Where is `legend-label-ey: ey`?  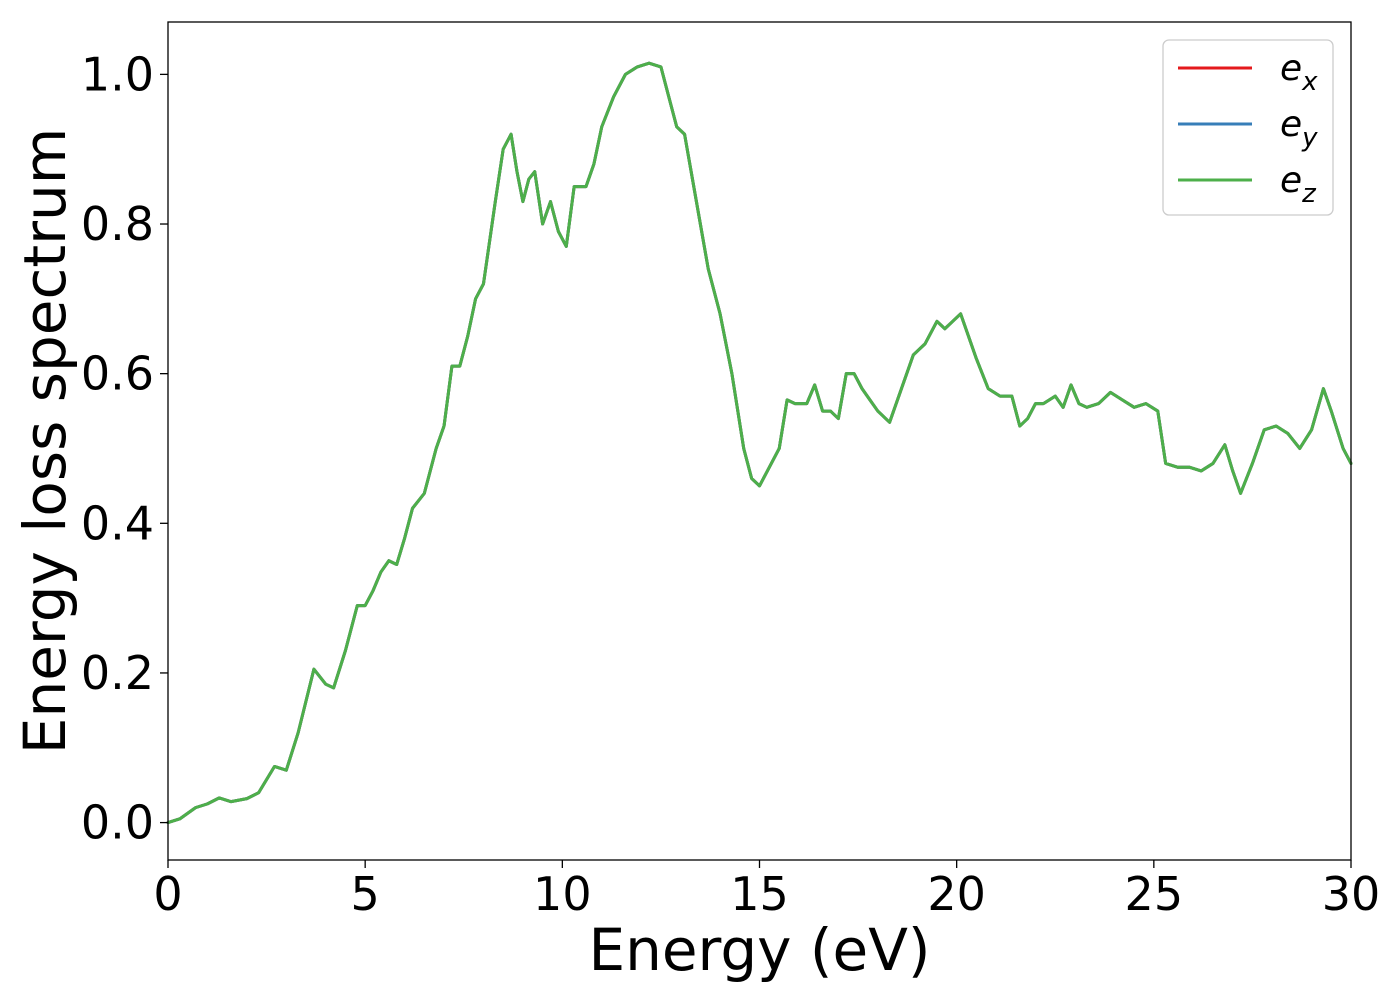 legend-label-ey: ey is located at coordinates (1299, 128).